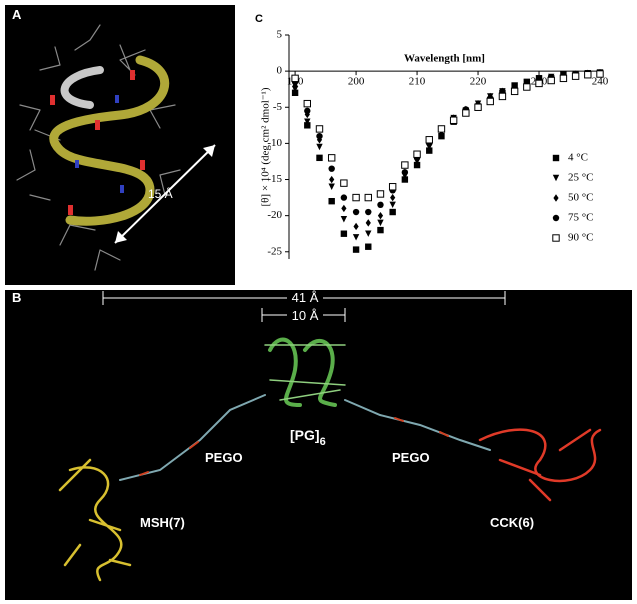 This screenshot has height=604, width=637. What do you see at coordinates (578, 158) in the screenshot?
I see `legend-label: 4 °C` at bounding box center [578, 158].